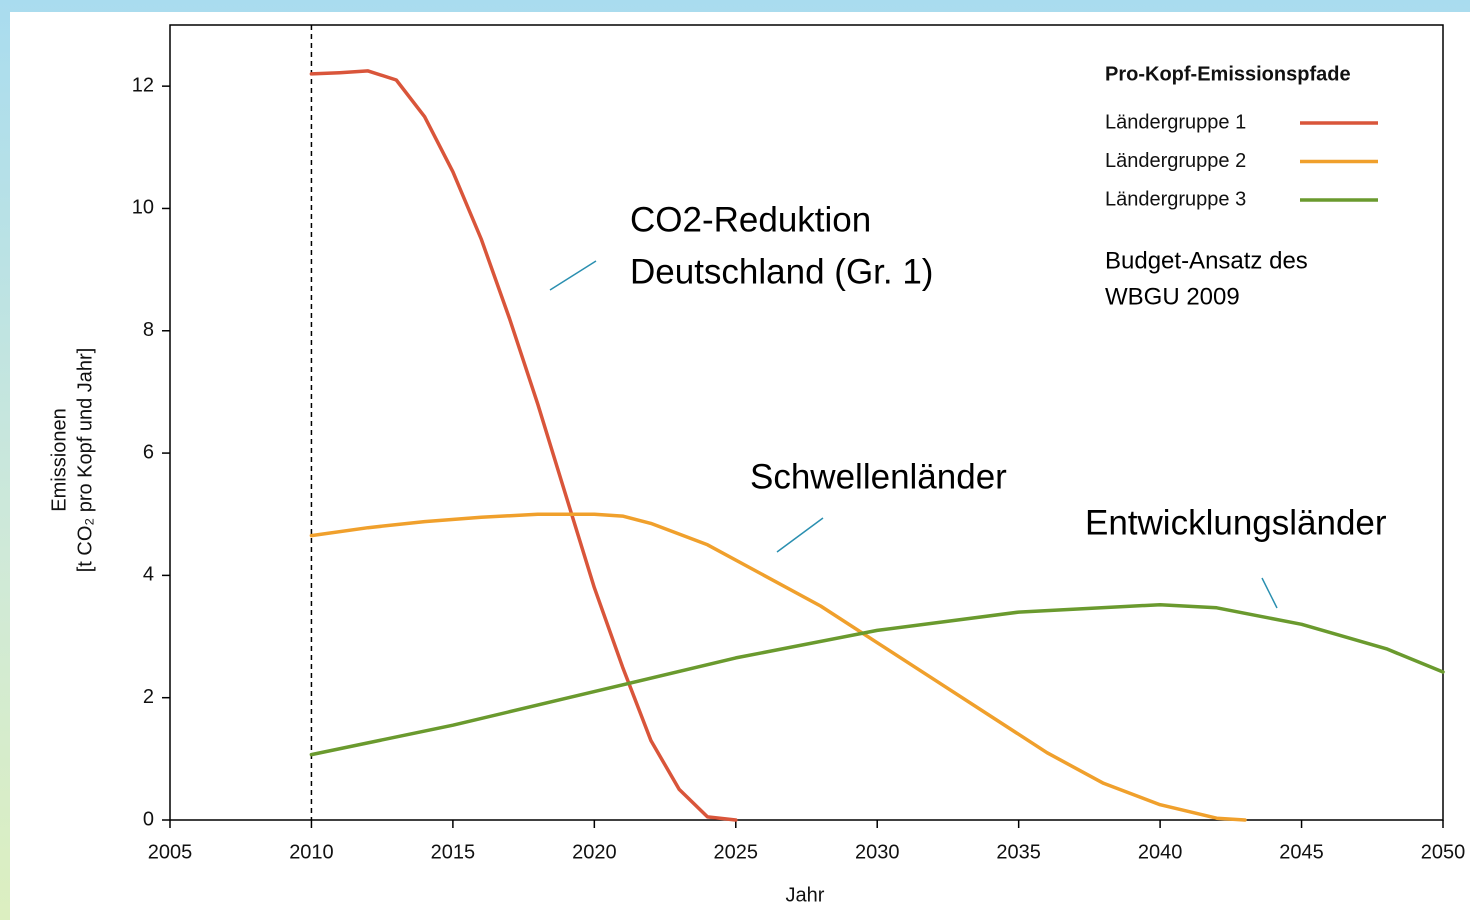 The image size is (1470, 920). Describe the element at coordinates (72, 460) in the screenshot. I see `y-axis-label: Emissionen [t CO₂ pro Kopf und Jahr]` at that location.